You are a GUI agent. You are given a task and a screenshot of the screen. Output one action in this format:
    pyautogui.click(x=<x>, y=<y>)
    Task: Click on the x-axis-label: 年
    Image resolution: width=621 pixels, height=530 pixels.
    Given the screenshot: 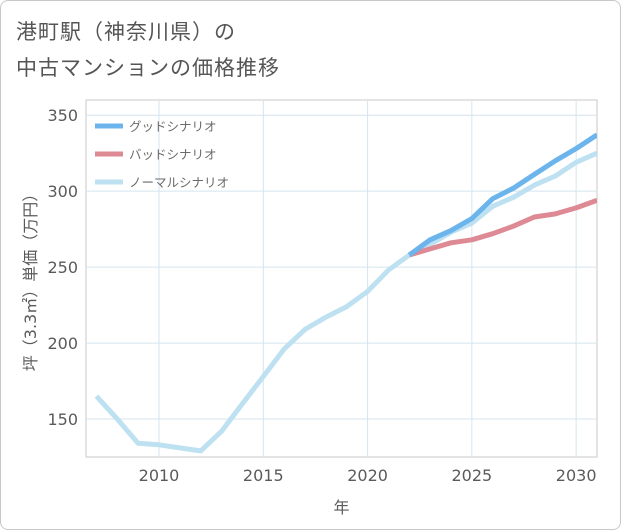 What is the action you would take?
    pyautogui.click(x=341, y=507)
    